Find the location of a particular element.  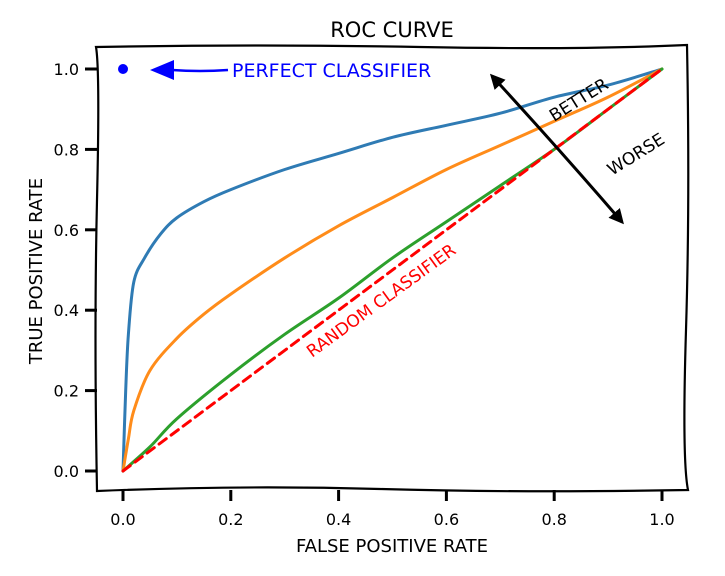

y-tick-label: 0.0 is located at coordinates (66, 471).